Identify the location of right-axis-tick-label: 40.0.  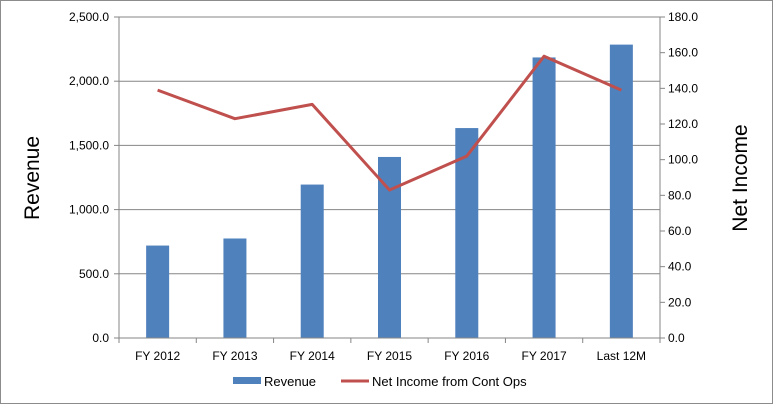
(680, 267).